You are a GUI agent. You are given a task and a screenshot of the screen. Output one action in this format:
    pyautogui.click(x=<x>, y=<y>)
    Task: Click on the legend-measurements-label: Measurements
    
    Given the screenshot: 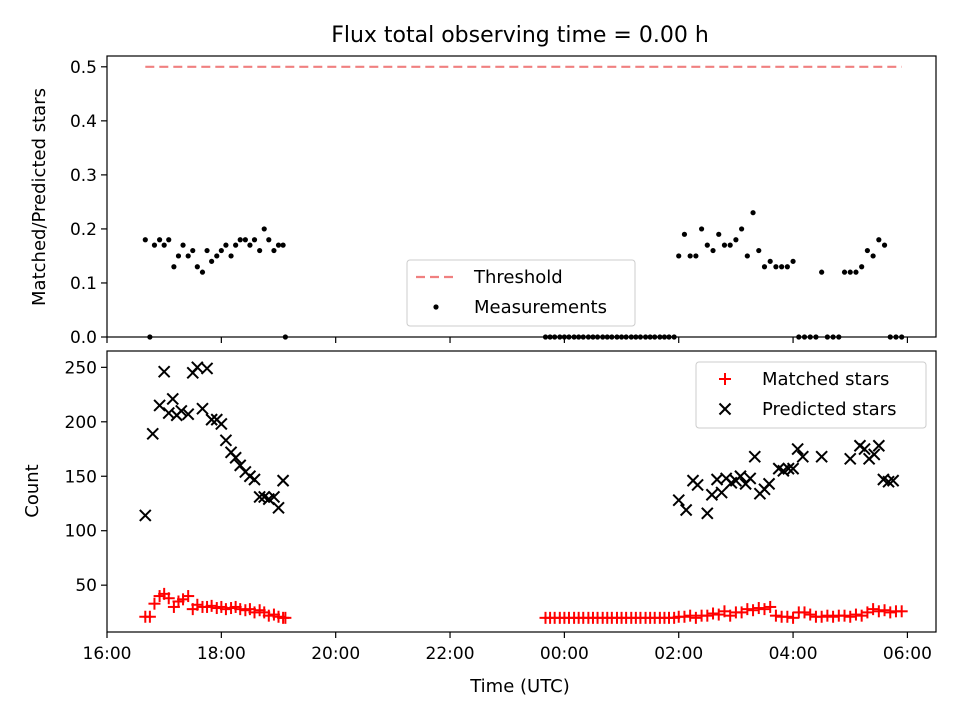 What is the action you would take?
    pyautogui.click(x=540, y=307)
    